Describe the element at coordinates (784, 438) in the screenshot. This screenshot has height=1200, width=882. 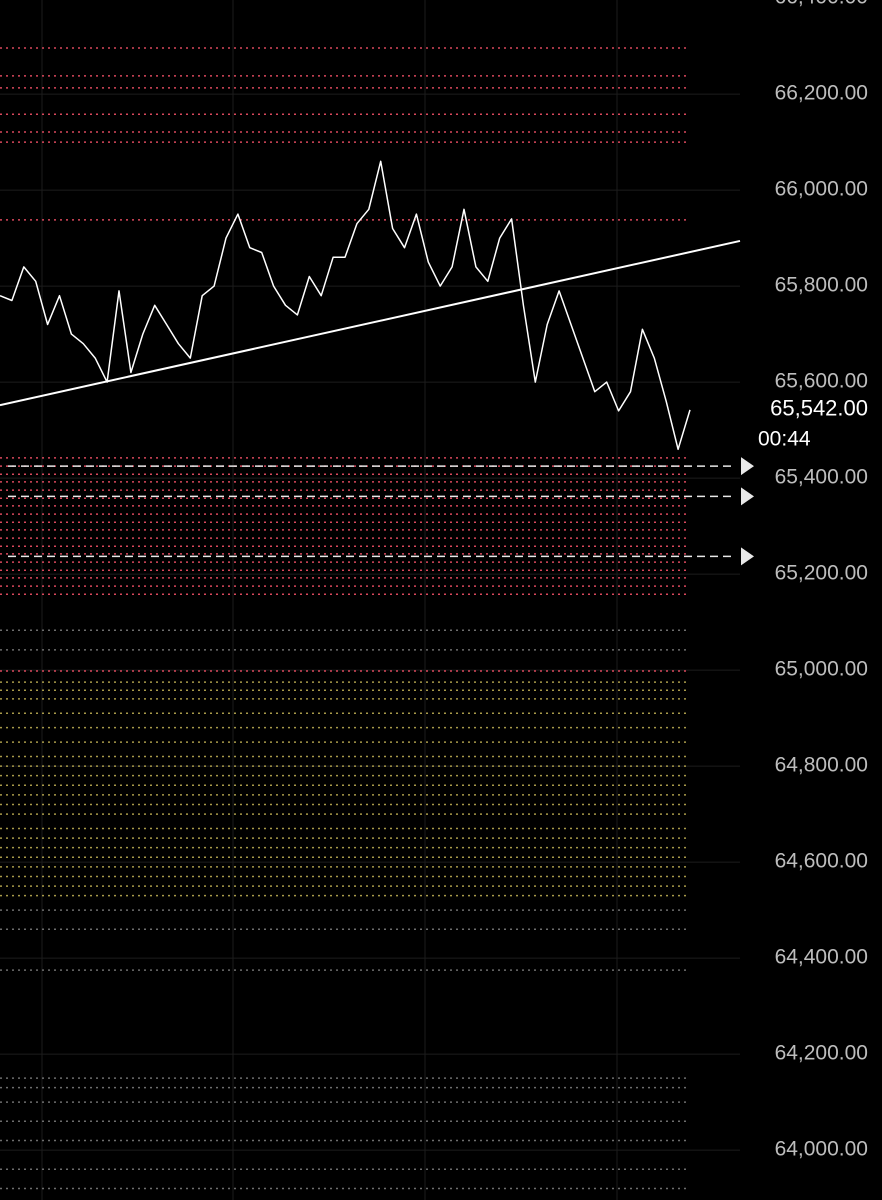
I see `countdown: 00:44` at that location.